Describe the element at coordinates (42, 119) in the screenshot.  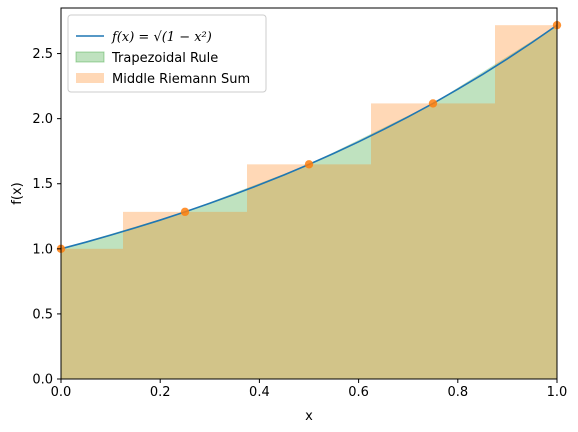
I see `y-tick-label-4: 2.0` at that location.